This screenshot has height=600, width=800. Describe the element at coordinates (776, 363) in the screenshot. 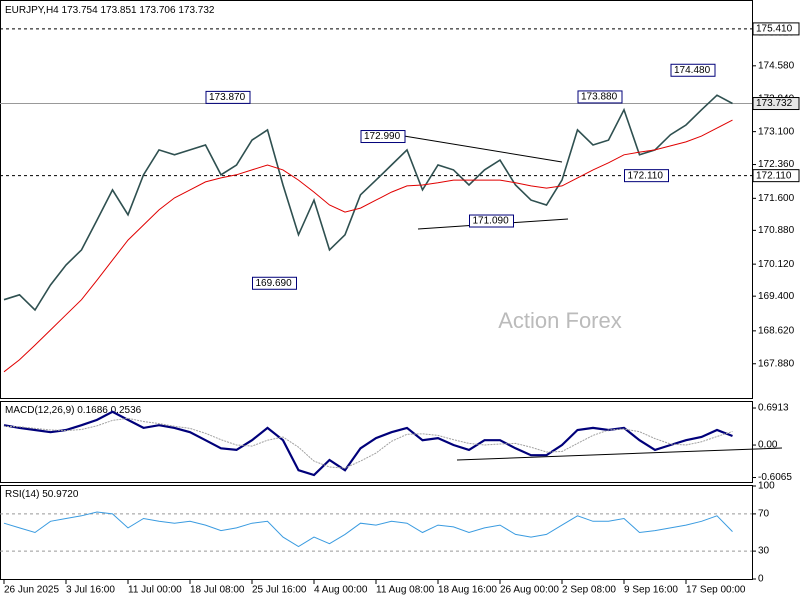

I see `y-tick-label: 167.880` at that location.